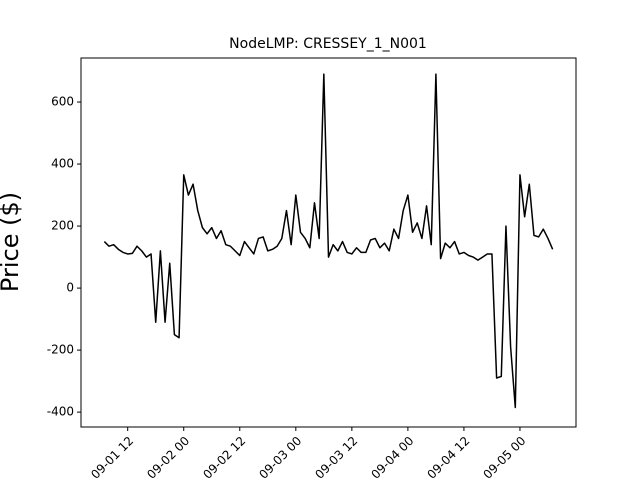 The image size is (640, 480). What do you see at coordinates (60, 350) in the screenshot?
I see `y-tick-label: -200` at bounding box center [60, 350].